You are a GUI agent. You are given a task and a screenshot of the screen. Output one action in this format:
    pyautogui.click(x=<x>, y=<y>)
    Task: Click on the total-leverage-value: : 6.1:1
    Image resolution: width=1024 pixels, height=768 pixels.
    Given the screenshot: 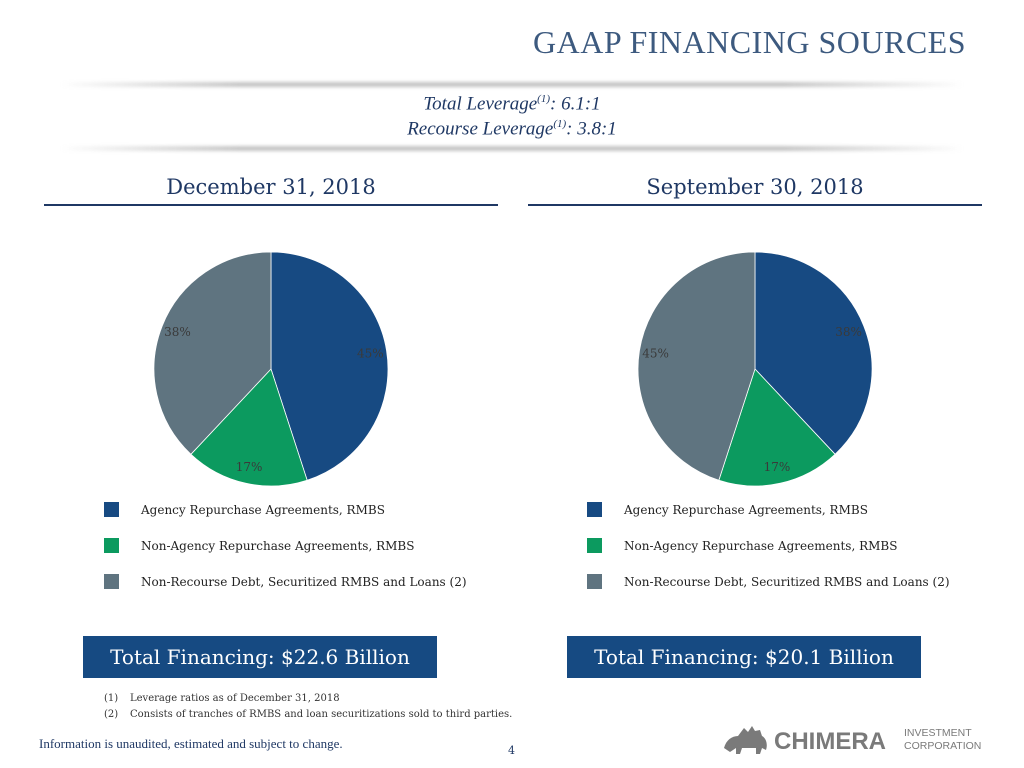 What is the action you would take?
    pyautogui.click(x=575, y=104)
    